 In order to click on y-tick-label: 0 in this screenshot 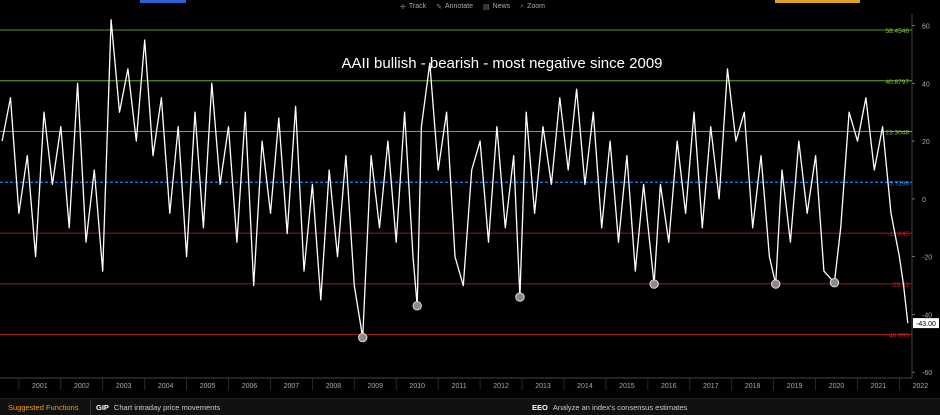, I will do `click(924, 200)`.